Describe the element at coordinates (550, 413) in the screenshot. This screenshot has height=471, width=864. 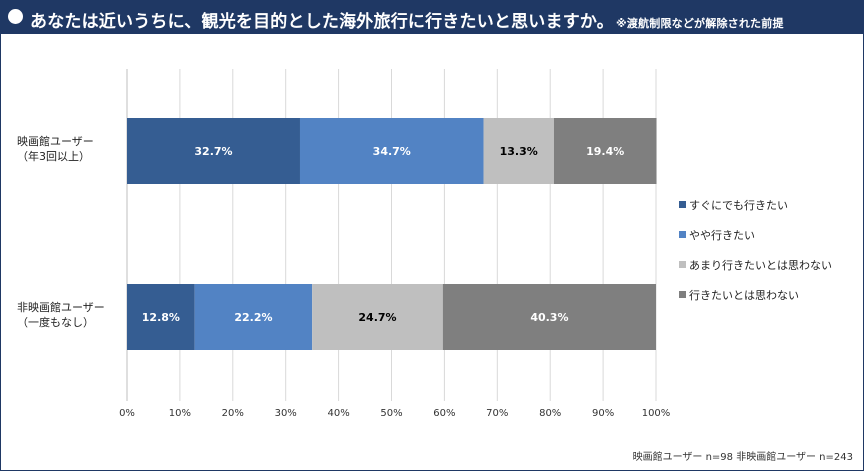
I see `x-tick-label: 80%` at that location.